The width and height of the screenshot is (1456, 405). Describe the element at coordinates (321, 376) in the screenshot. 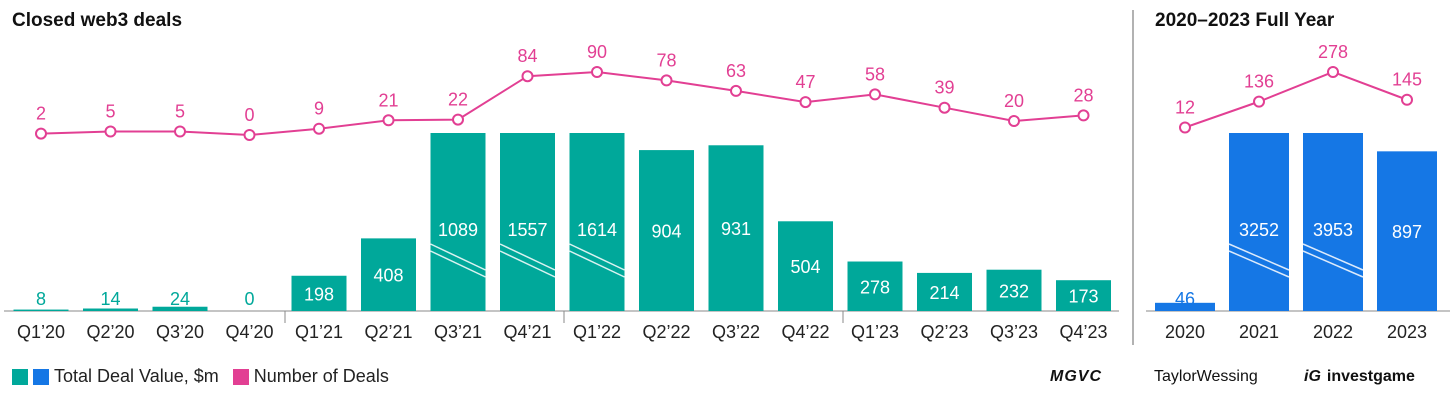

I see `legend-label-count: Number of Deals` at that location.